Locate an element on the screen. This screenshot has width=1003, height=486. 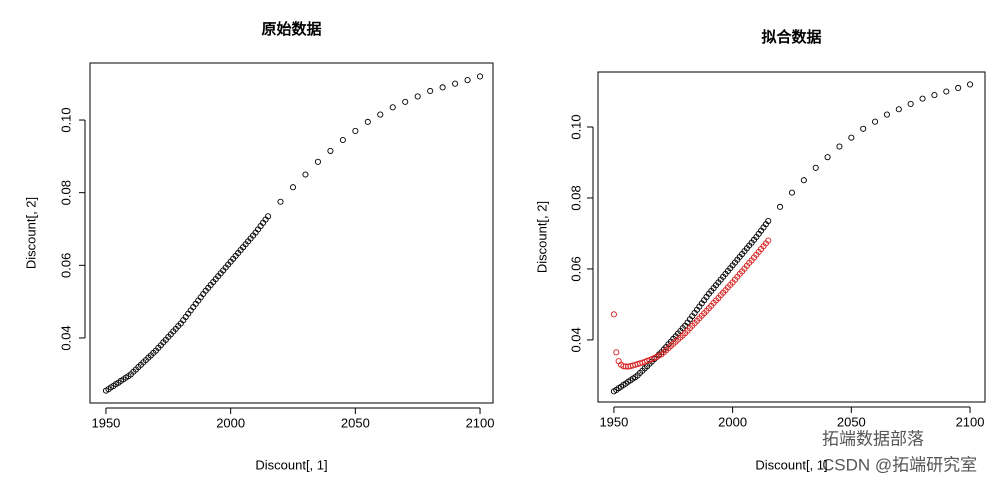
chart-title: 拟合数据 is located at coordinates (791, 37).